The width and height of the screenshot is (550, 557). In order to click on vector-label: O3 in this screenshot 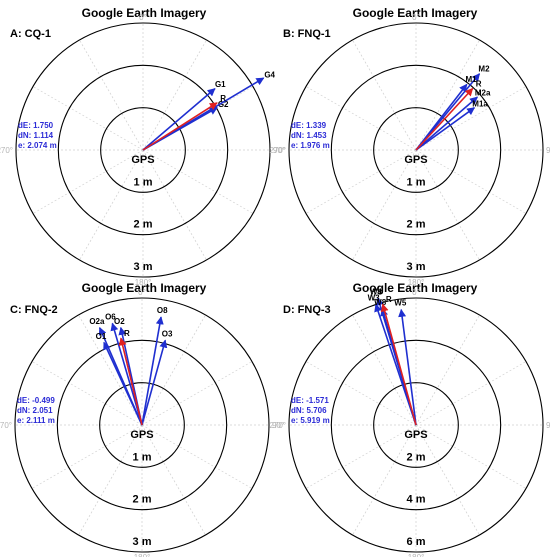, I will do `click(167, 334)`.